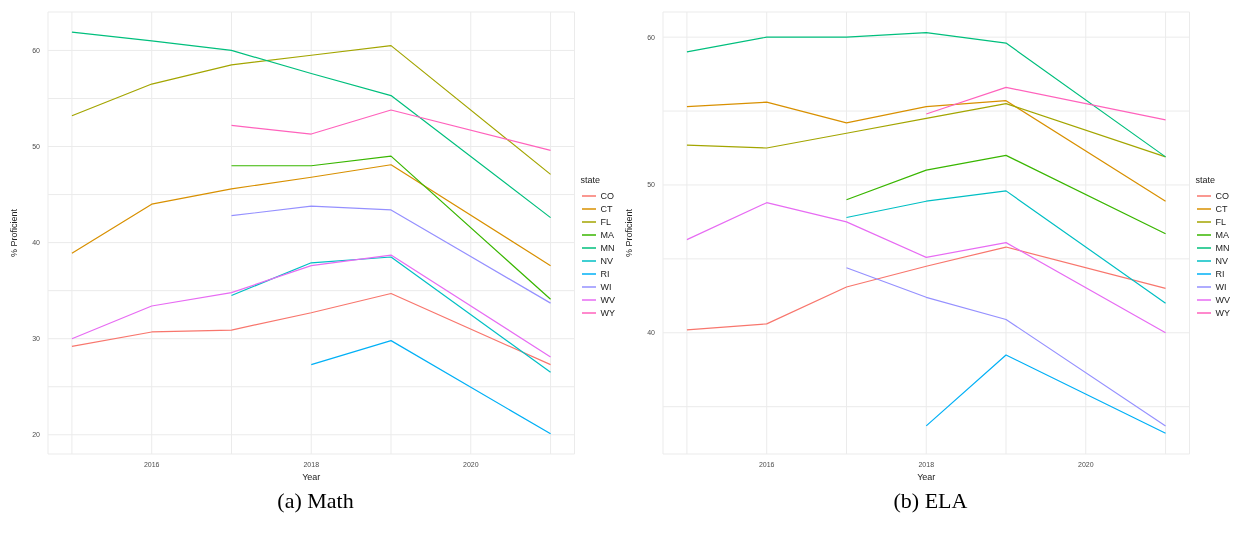  Describe the element at coordinates (930, 501) in the screenshot. I see `text: (b) ELA` at that location.